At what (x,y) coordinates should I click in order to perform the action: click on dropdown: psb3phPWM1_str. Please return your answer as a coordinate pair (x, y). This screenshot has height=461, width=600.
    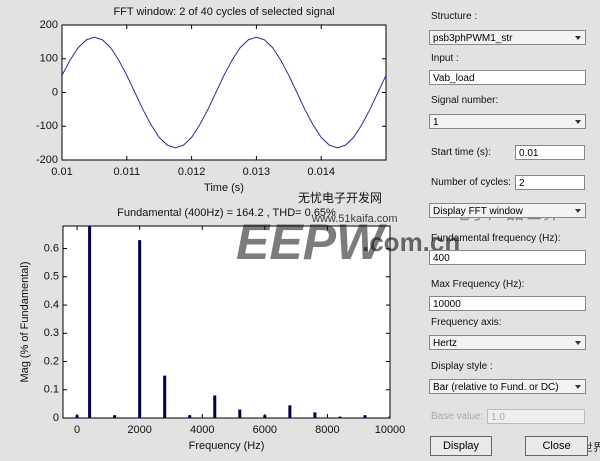
    Looking at the image, I should click on (507, 37).